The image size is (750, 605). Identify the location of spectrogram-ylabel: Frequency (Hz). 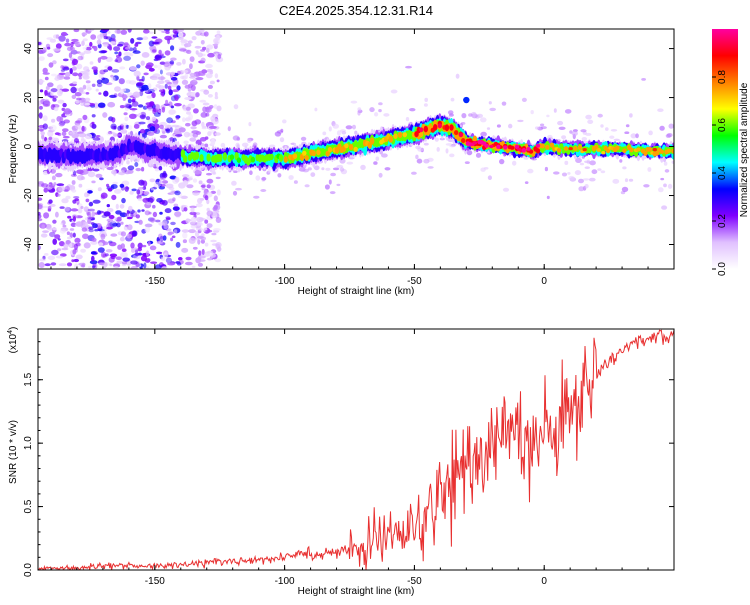
(13, 149).